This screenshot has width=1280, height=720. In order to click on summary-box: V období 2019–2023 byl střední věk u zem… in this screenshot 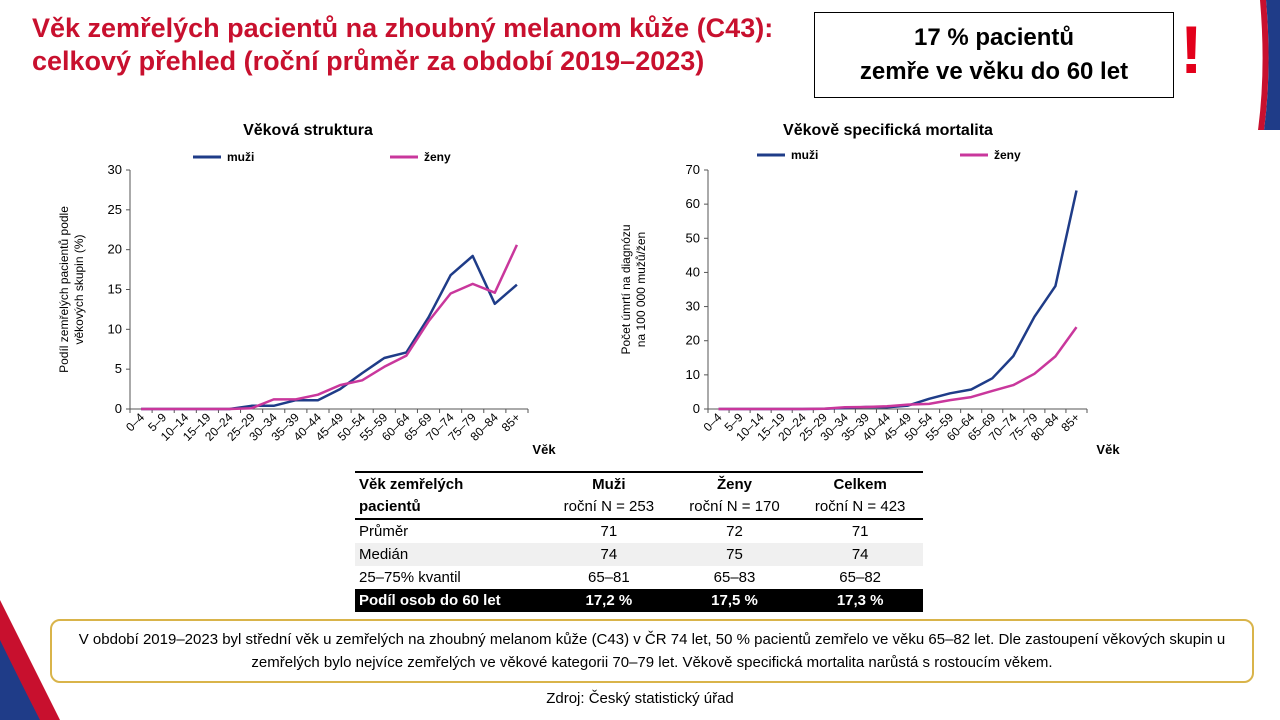, I will do `click(652, 651)`.